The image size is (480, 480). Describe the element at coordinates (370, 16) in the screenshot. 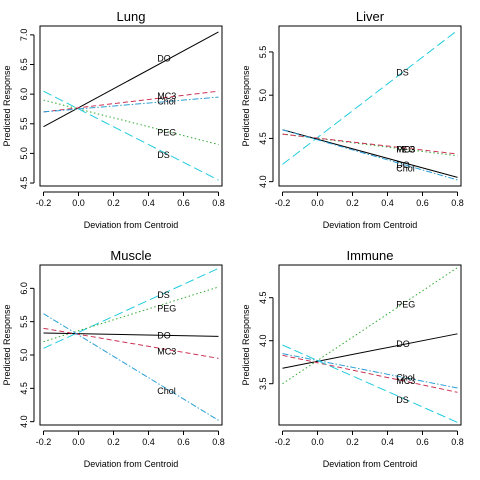

I see `panel-title: Liver` at that location.